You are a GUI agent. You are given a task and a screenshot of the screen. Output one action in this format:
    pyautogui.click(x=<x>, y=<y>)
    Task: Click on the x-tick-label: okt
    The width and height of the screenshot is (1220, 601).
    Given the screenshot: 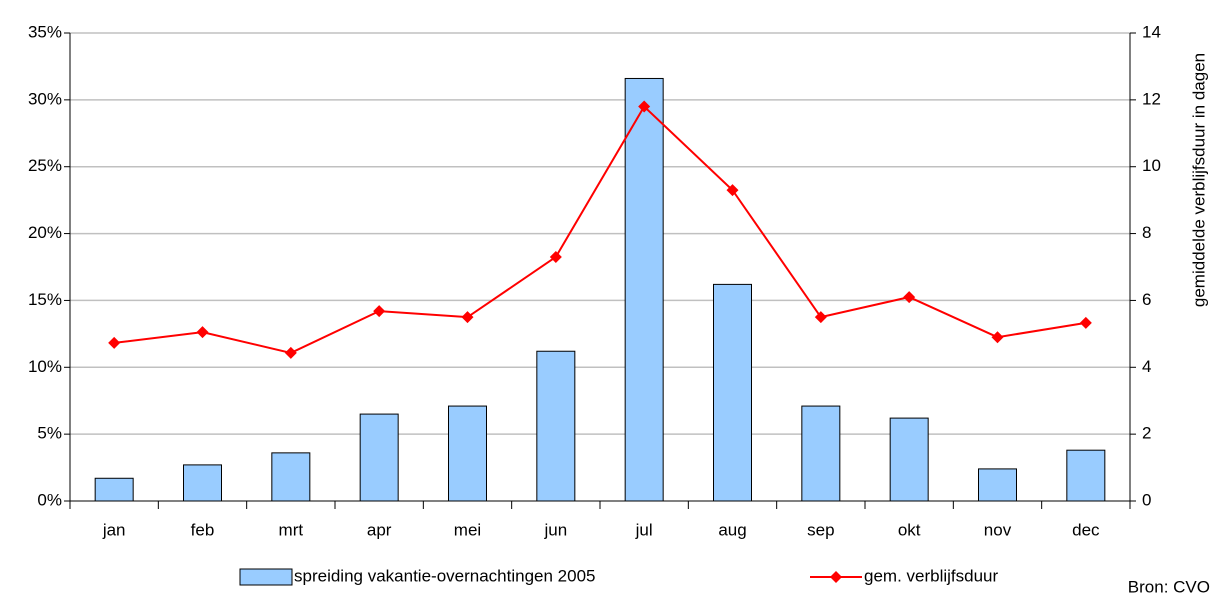 What is the action you would take?
    pyautogui.click(x=909, y=529)
    